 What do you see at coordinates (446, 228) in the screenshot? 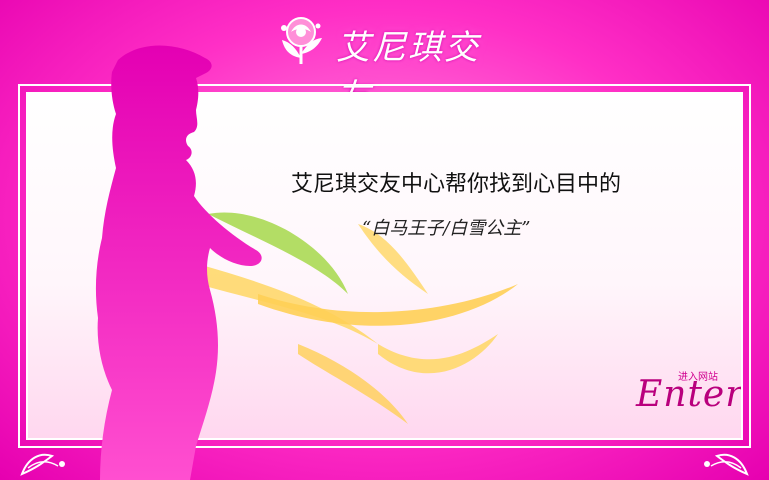
I see `subline-text: “白马王子/白雪公主”` at bounding box center [446, 228].